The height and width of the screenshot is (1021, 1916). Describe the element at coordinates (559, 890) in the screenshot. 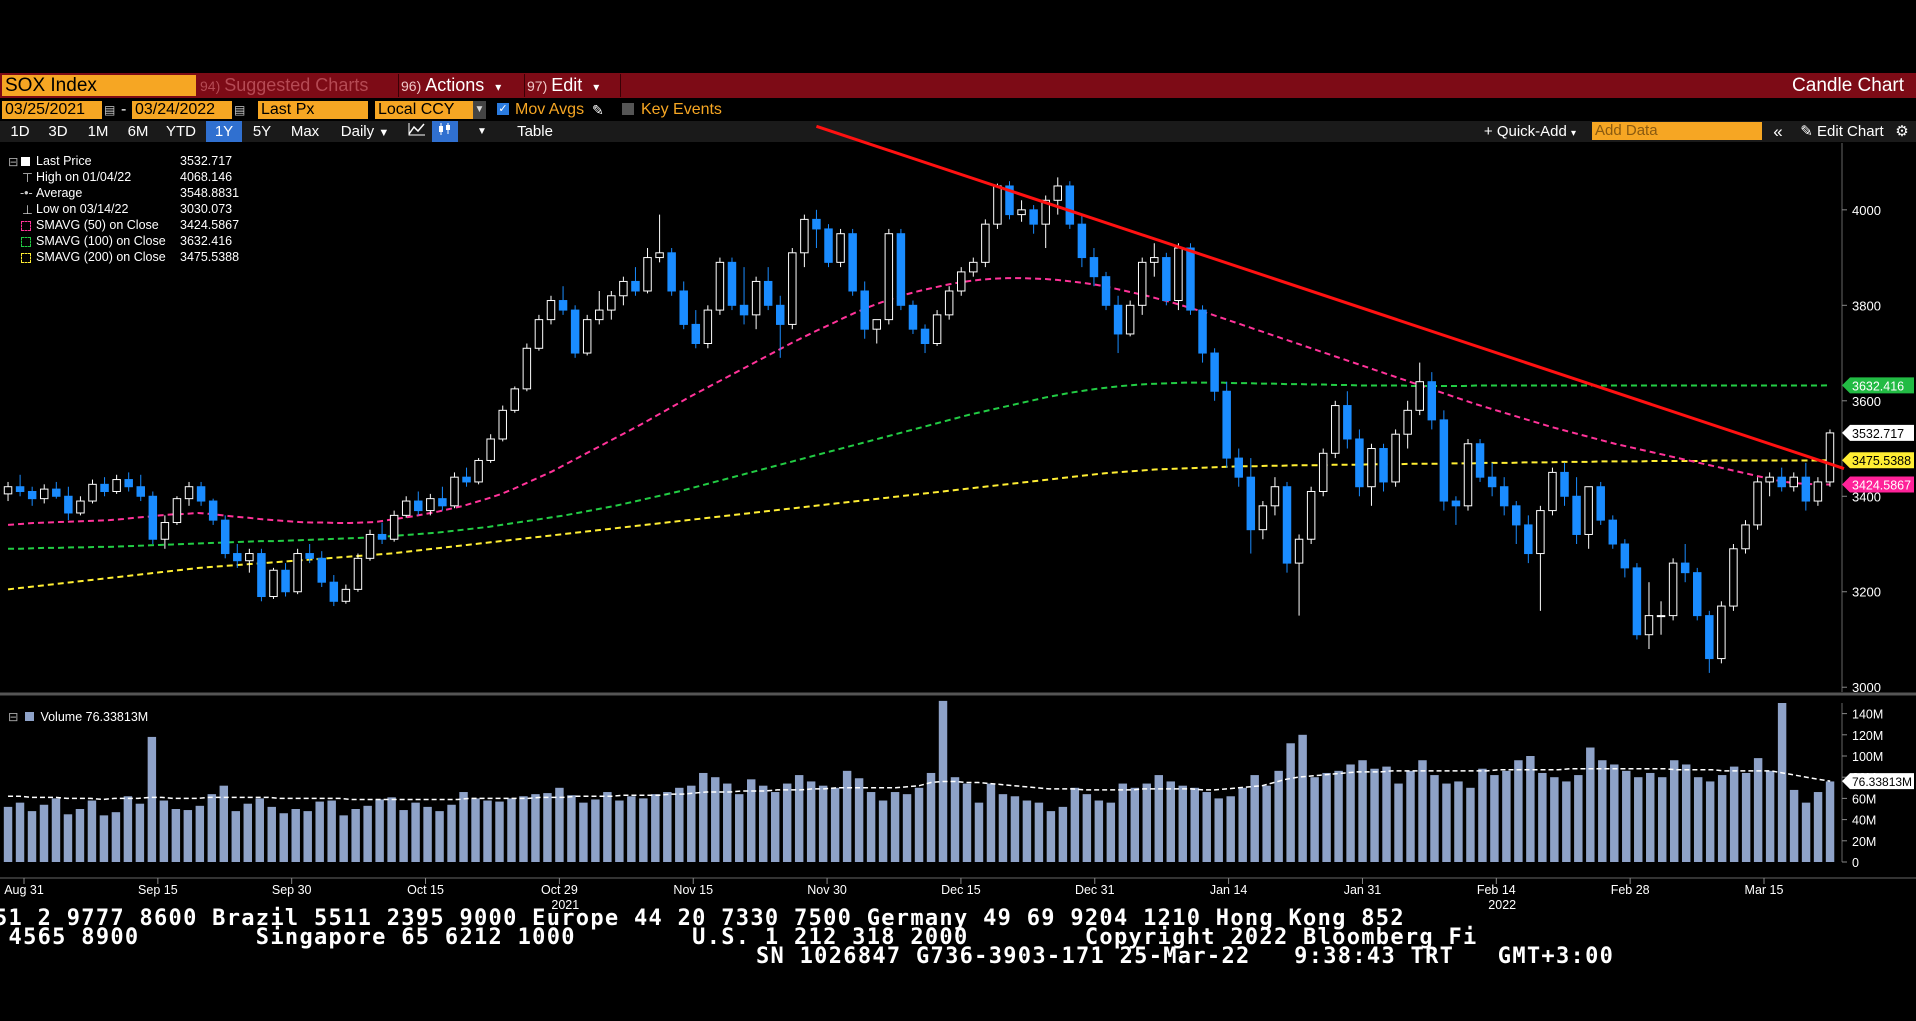

I see `date-tick-label: Oct 29` at that location.